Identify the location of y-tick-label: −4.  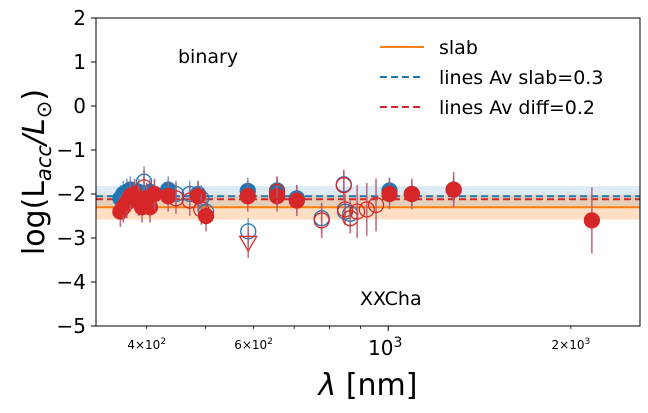
(71, 282).